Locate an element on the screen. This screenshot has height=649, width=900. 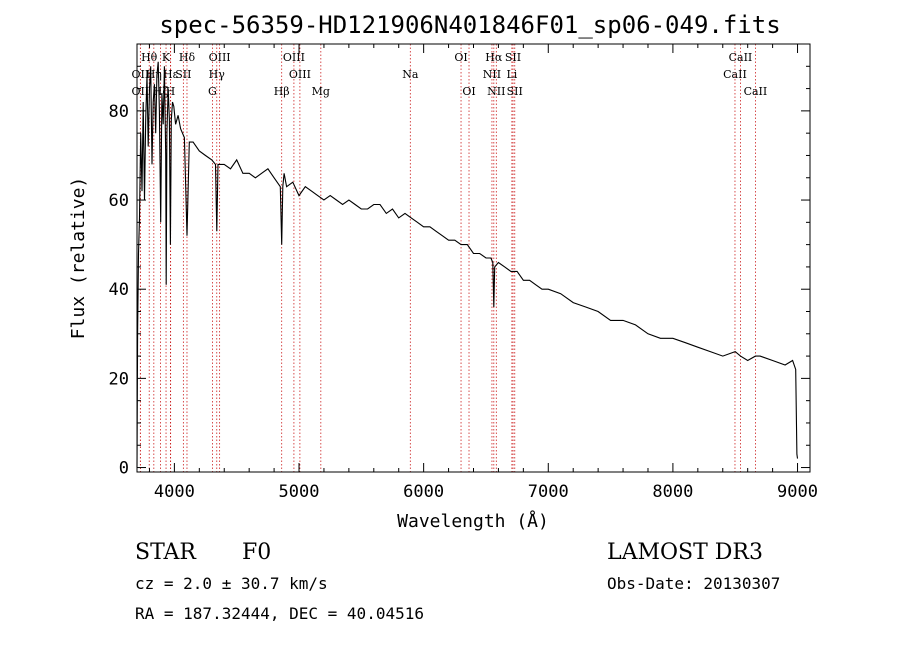
x-tick-label: 8000 is located at coordinates (672, 492).